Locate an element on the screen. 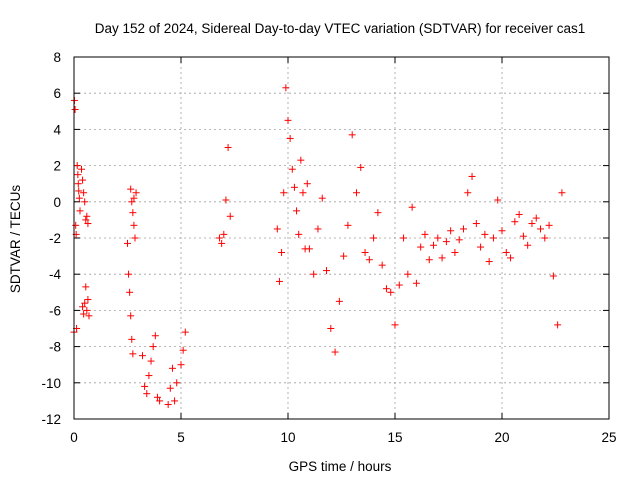 Image resolution: width=640 pixels, height=480 pixels. x-tick-label: 20 is located at coordinates (501, 437).